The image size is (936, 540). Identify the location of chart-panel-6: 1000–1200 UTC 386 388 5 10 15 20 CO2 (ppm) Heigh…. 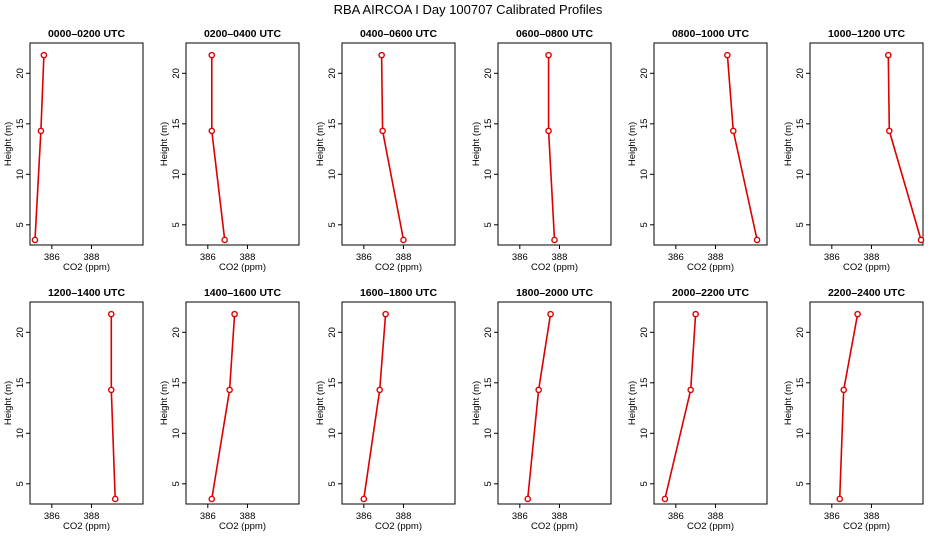
(854, 150).